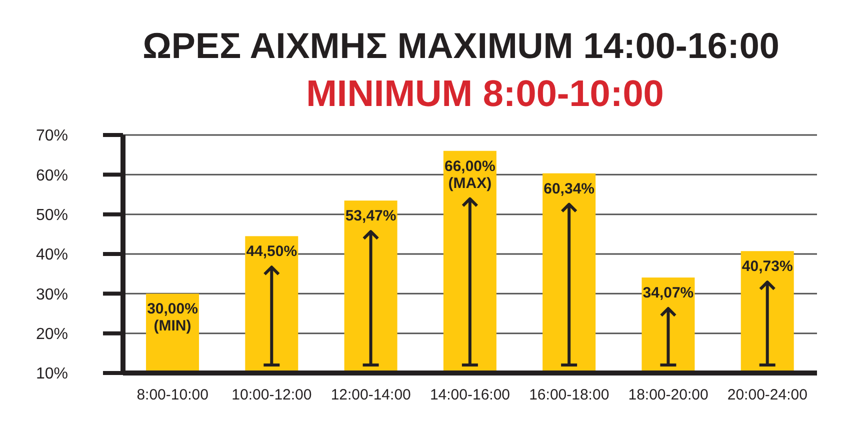 The image size is (865, 430). Describe the element at coordinates (370, 395) in the screenshot. I see `x-tick-label: 12:00-14:00` at that location.